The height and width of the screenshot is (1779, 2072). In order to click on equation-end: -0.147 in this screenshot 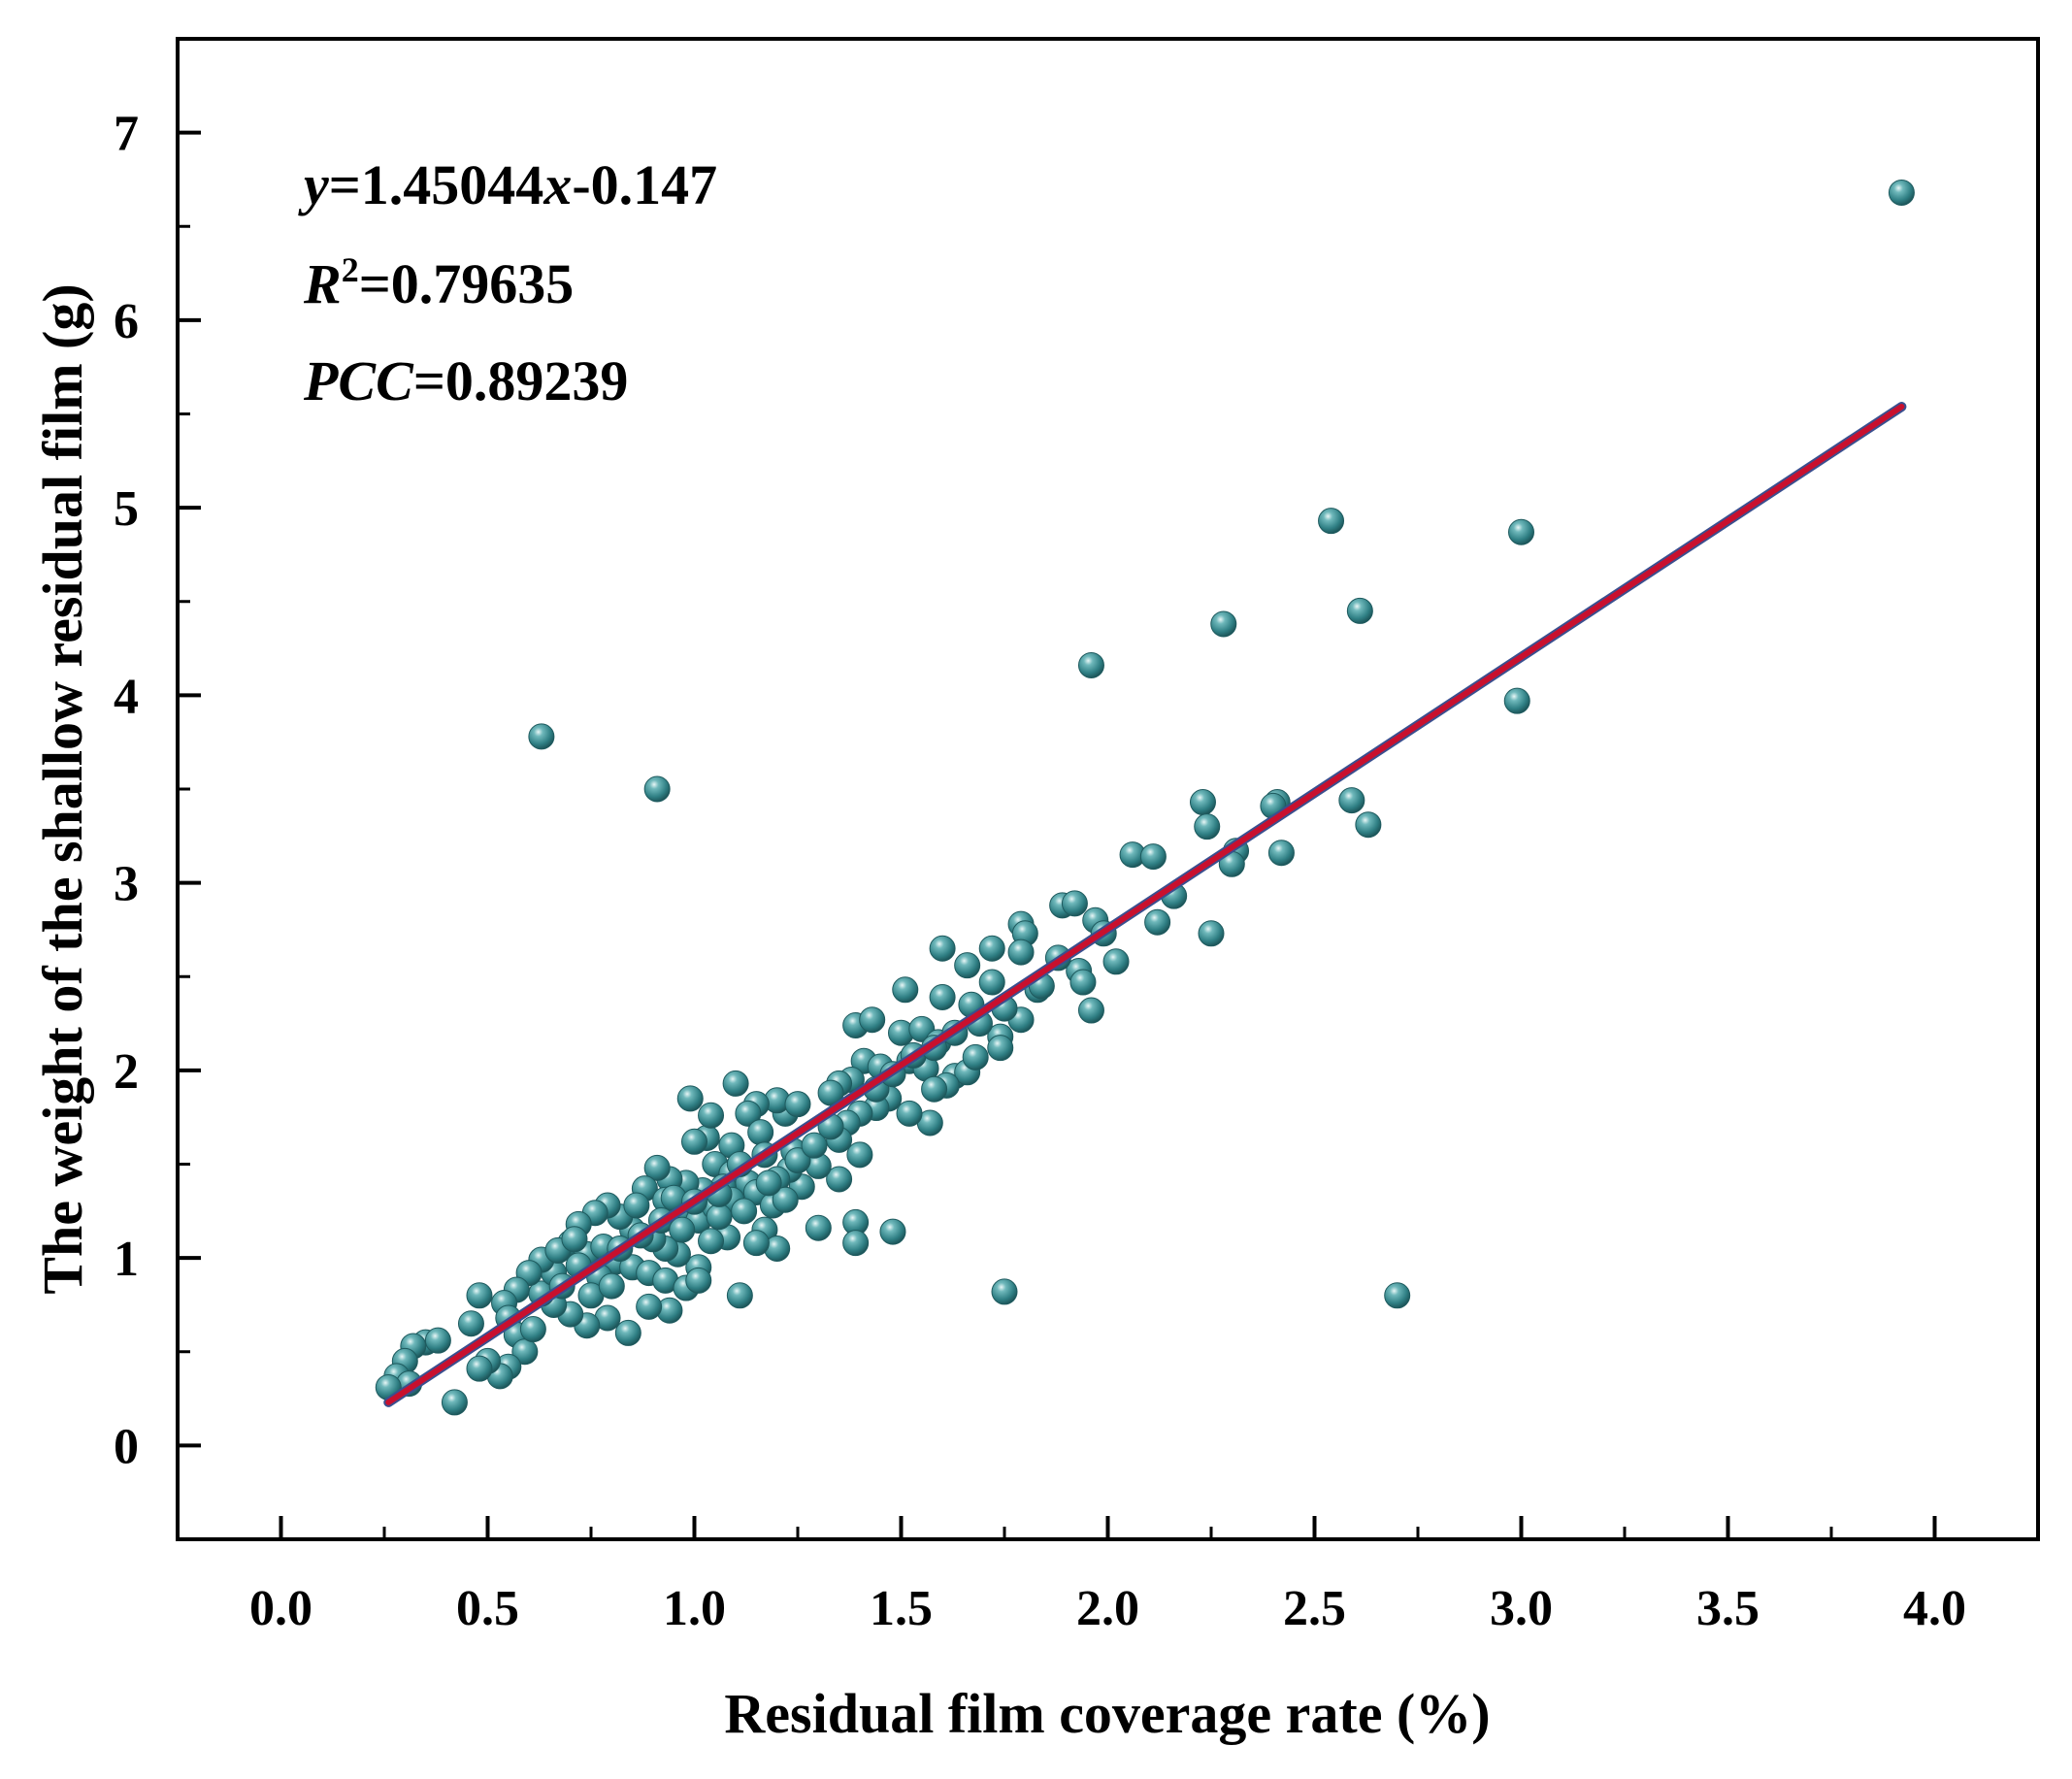, I will do `click(645, 184)`.